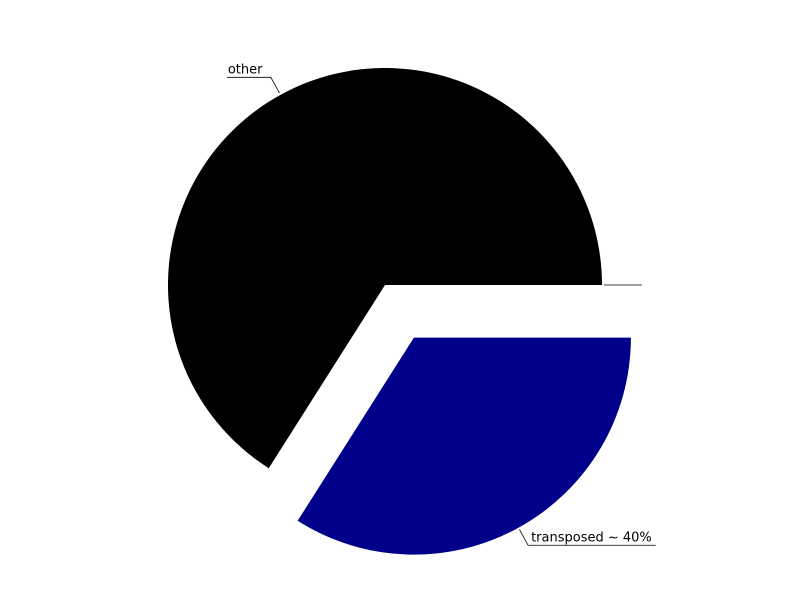 The height and width of the screenshot is (600, 800). What do you see at coordinates (245, 69) in the screenshot?
I see `pie-label-other: other` at bounding box center [245, 69].